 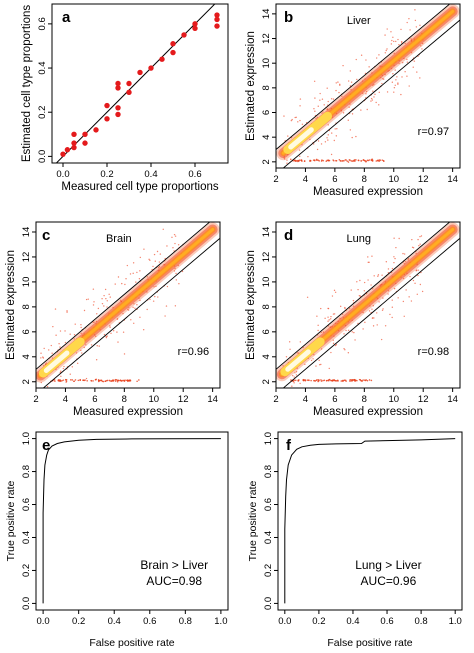 What do you see at coordinates (266, 87) in the screenshot?
I see `y-tick-label: 8` at bounding box center [266, 87].